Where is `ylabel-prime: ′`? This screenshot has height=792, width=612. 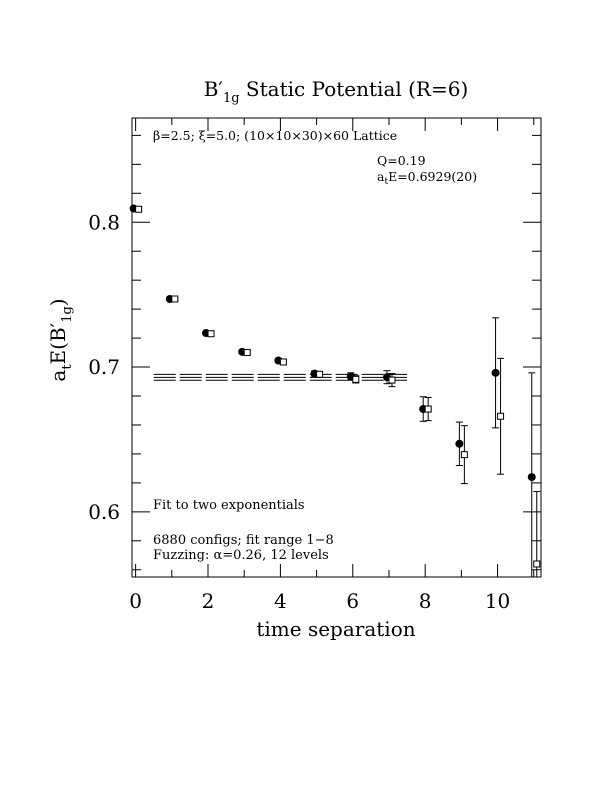
ylabel-prime: ′ is located at coordinates (58, 324).